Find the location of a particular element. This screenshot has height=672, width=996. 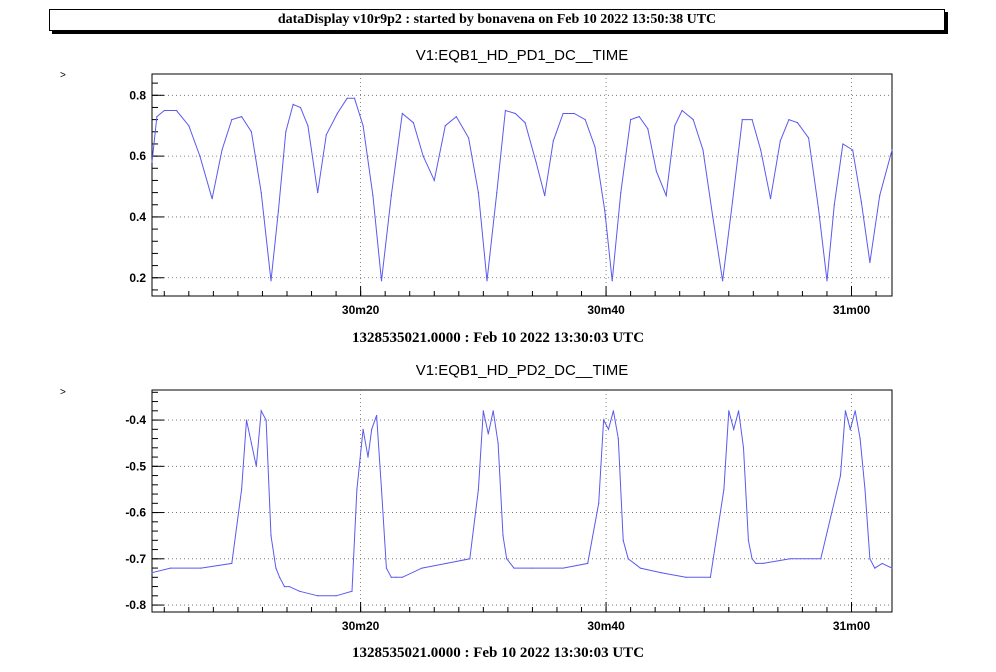

y-tick-label: -0.7 is located at coordinates (135, 559).